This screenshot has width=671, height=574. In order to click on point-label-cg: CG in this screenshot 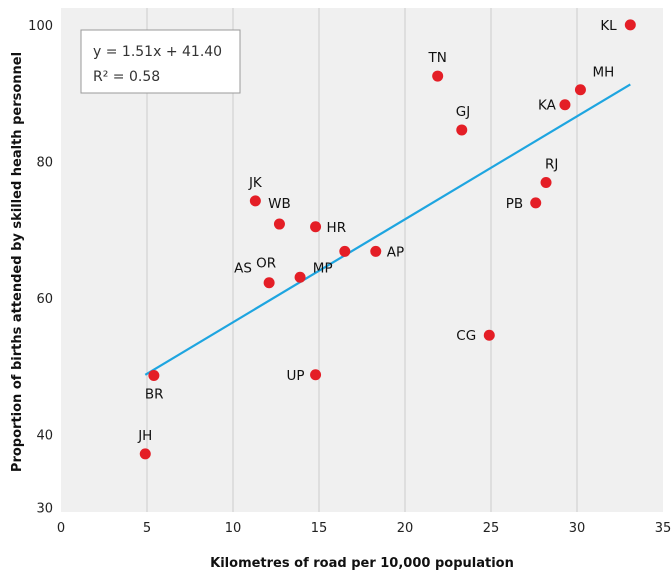, I will do `click(466, 336)`.